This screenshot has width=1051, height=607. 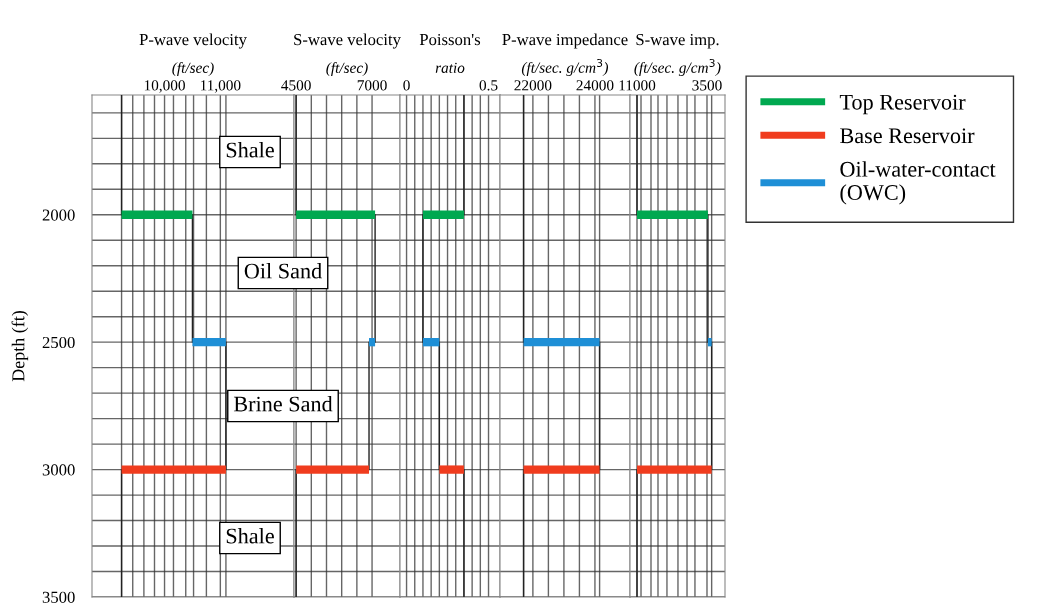 What do you see at coordinates (533, 85) in the screenshot?
I see `x-tick-label: 22000` at bounding box center [533, 85].